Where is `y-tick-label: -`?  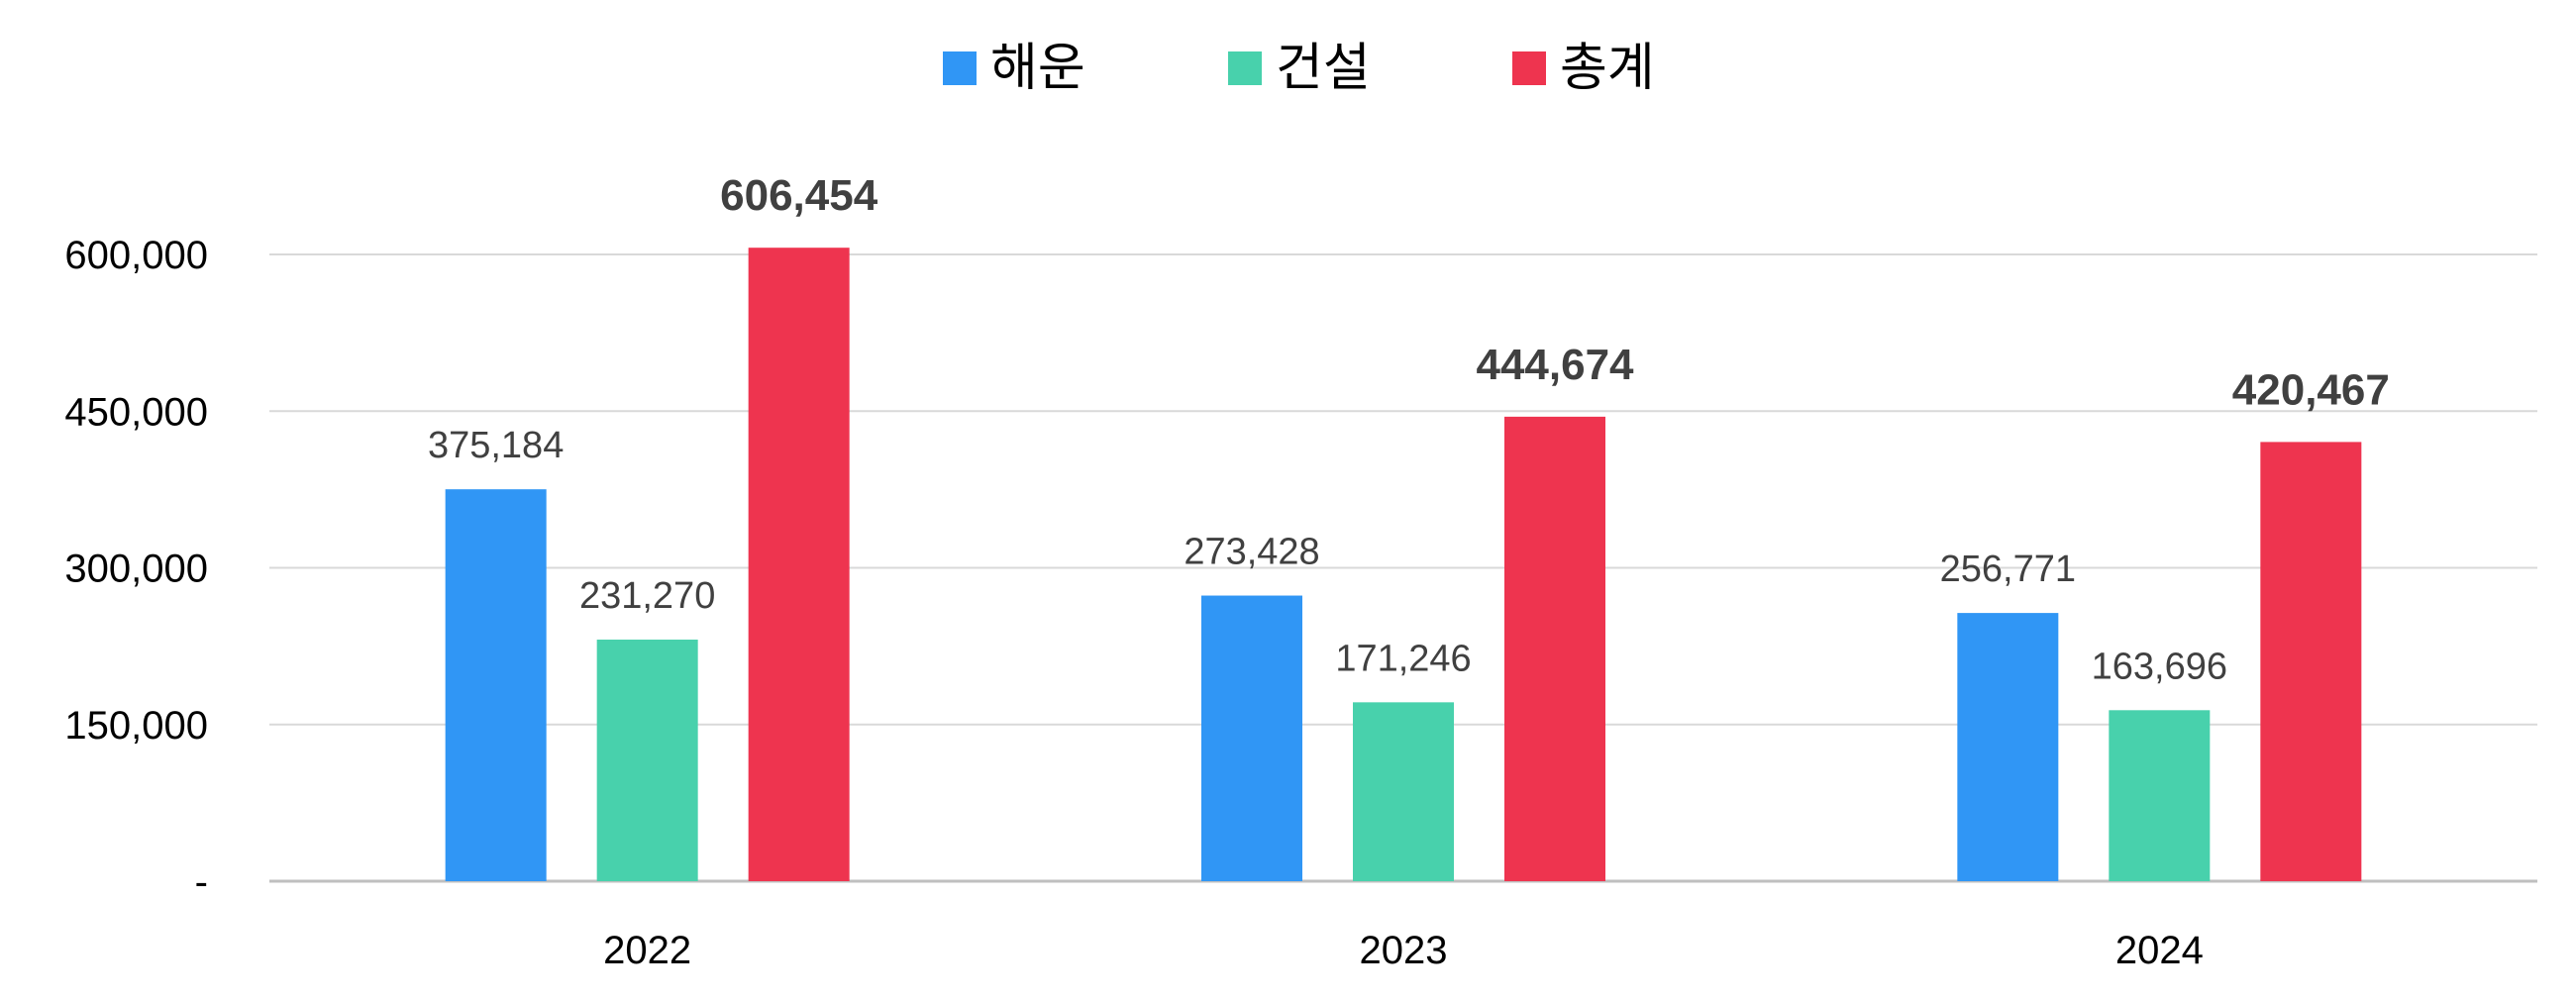 y-tick-label: - is located at coordinates (201, 882).